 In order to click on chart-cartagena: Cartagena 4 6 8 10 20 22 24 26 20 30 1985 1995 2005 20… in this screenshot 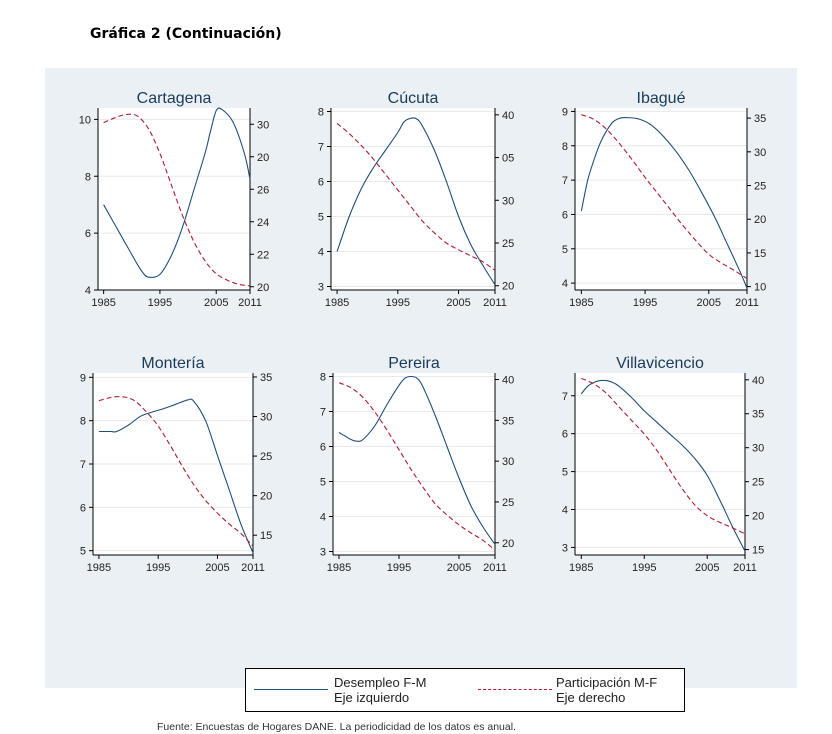, I will do `click(174, 199)`.